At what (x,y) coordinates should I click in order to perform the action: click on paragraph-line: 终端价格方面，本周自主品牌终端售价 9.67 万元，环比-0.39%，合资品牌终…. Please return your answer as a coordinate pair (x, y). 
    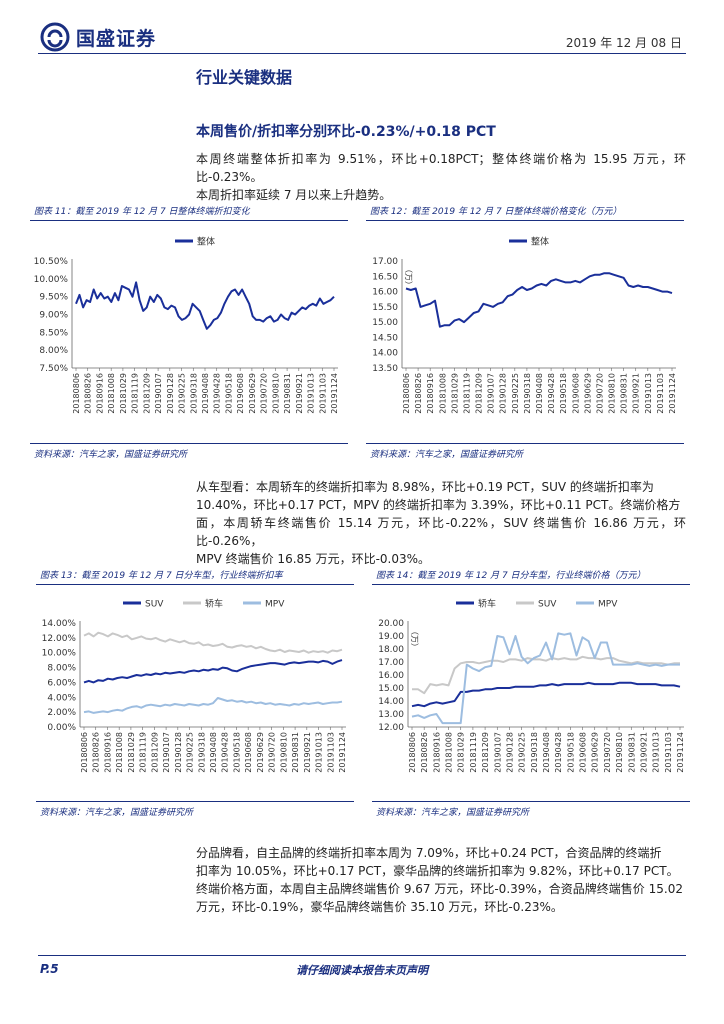
    Looking at the image, I should click on (439, 889).